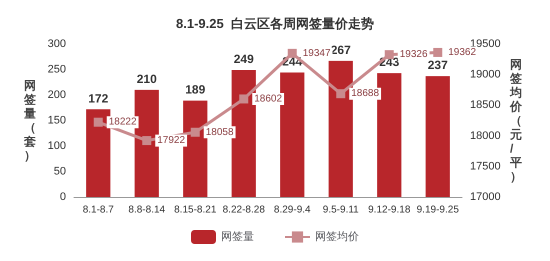 The width and height of the screenshot is (550, 261). I want to click on y-tick-label: 50, so click(60, 172).